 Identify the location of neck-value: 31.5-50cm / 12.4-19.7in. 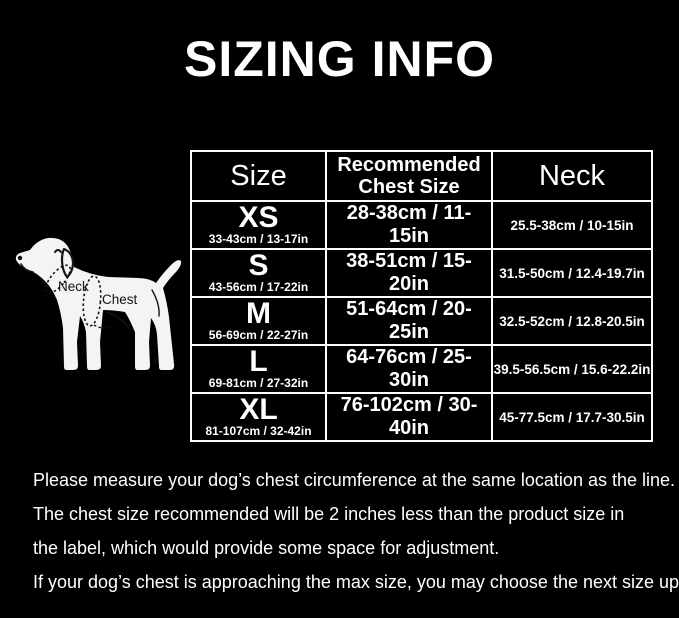
(572, 273).